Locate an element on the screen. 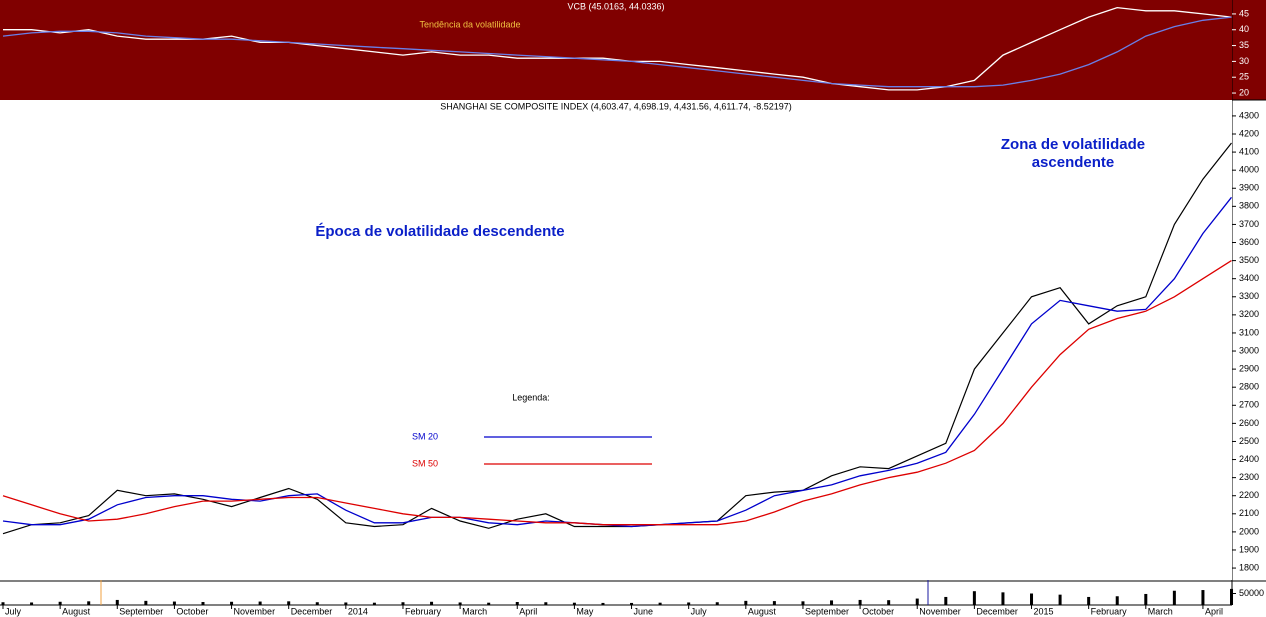  annotation: Época de volatilidade descendente is located at coordinates (440, 231).